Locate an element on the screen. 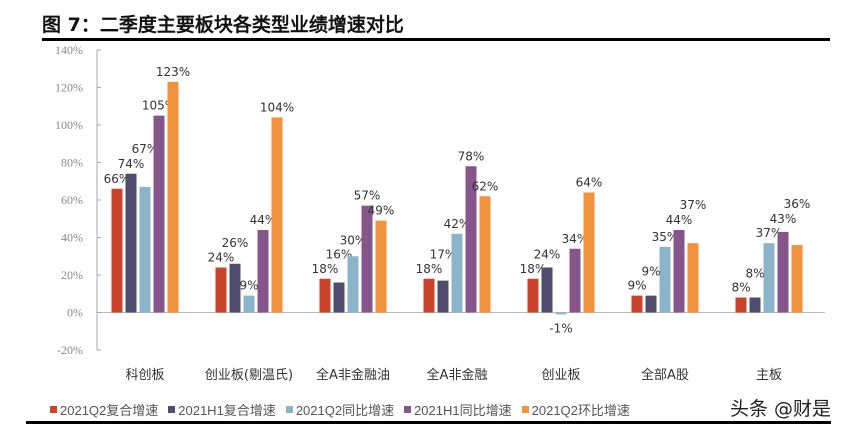  legend-label: 2021Q2复合增速 is located at coordinates (109, 410).